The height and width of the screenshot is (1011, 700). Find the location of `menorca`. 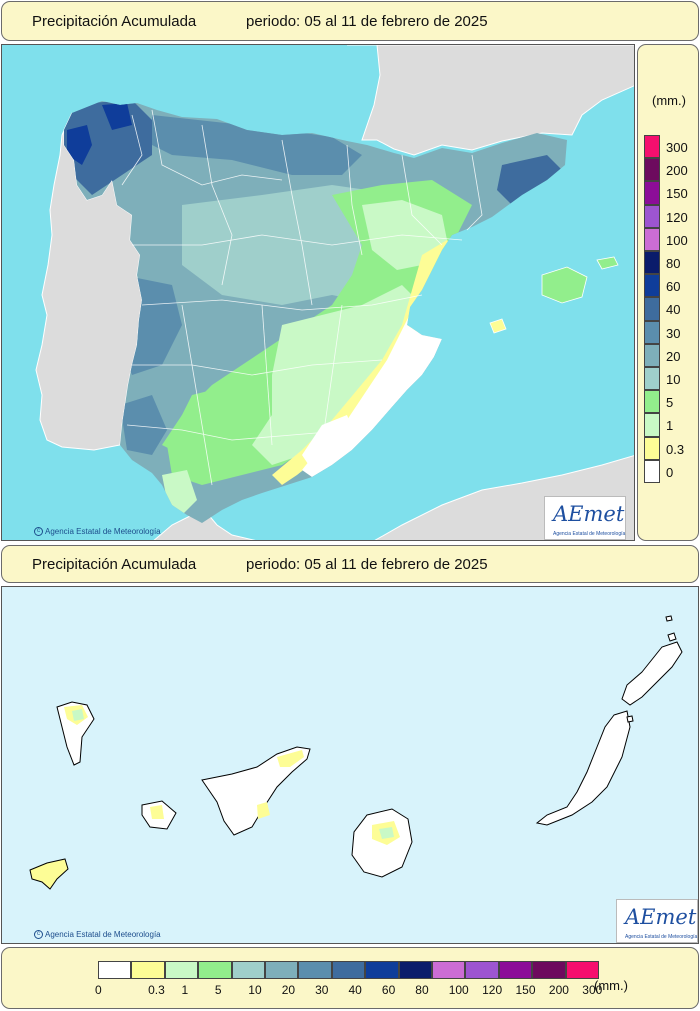

menorca is located at coordinates (607, 263).